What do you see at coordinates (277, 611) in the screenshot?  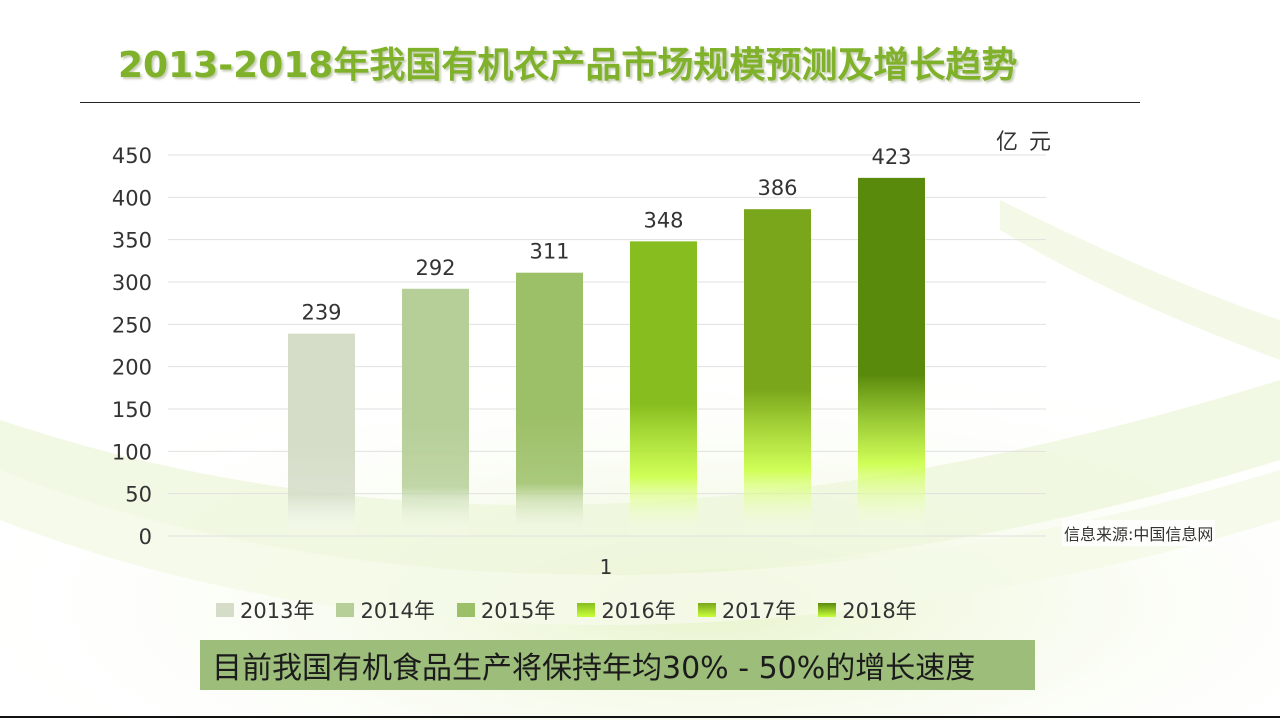 I see `legend-label: 2013年` at bounding box center [277, 611].